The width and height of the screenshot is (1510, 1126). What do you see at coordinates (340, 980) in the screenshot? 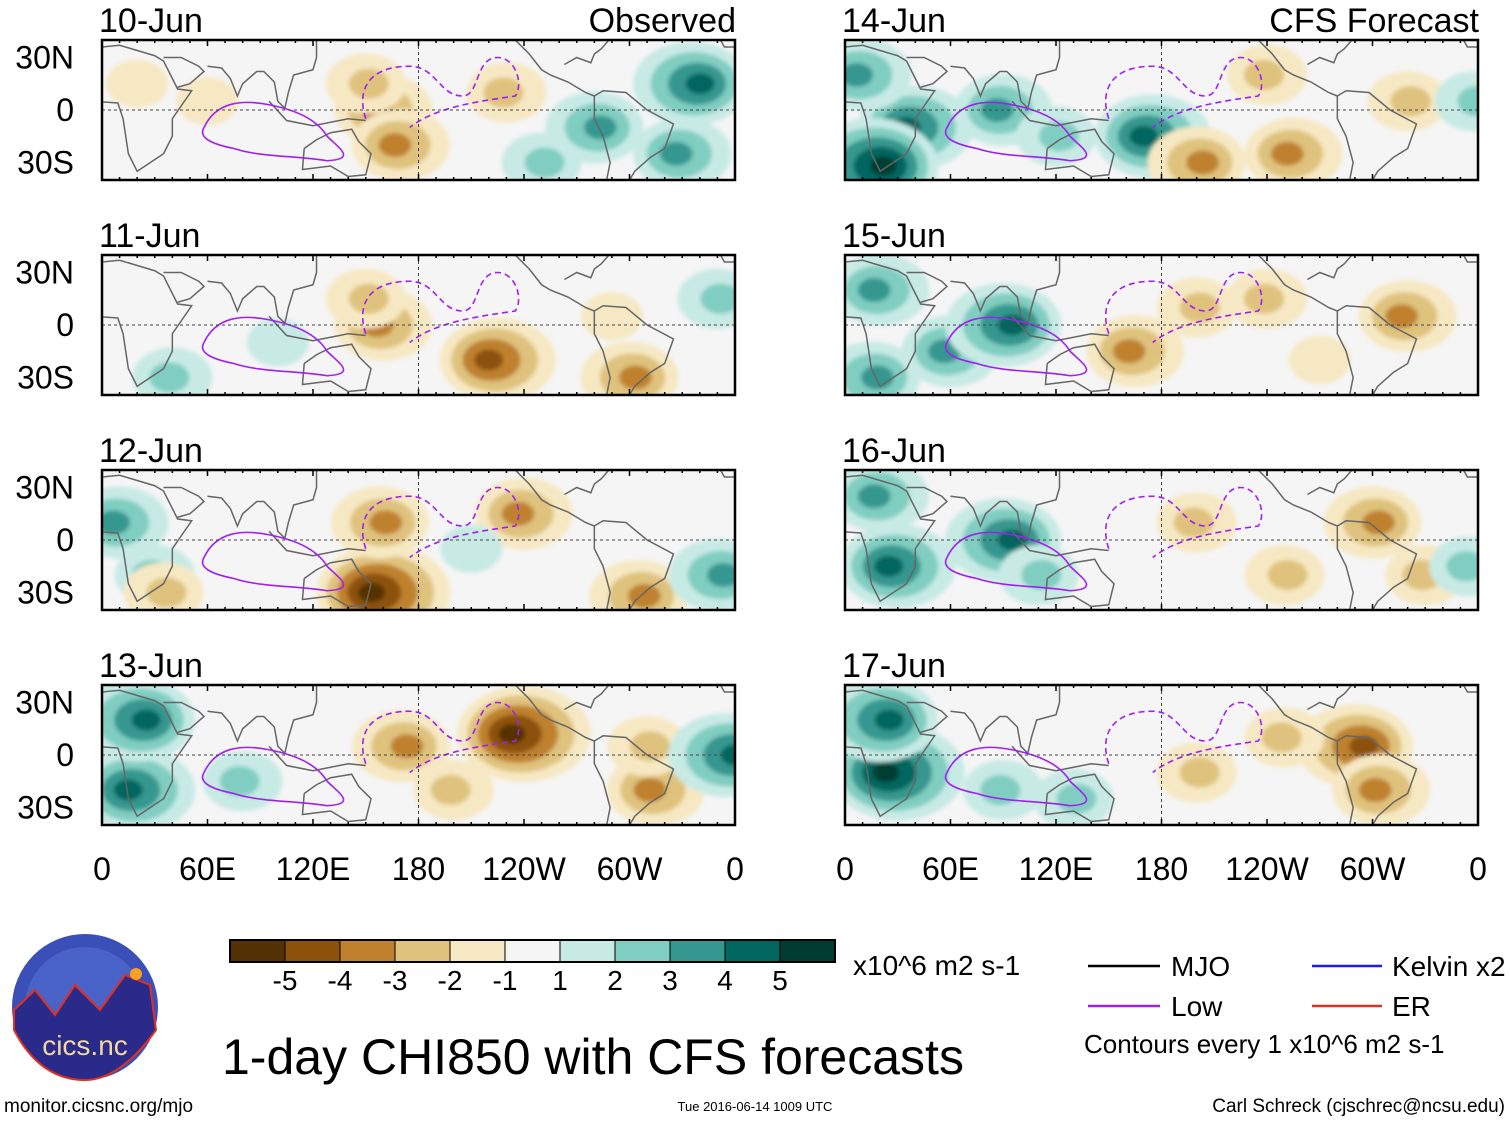
I see `colorbar-tick-label: -4` at bounding box center [340, 980].